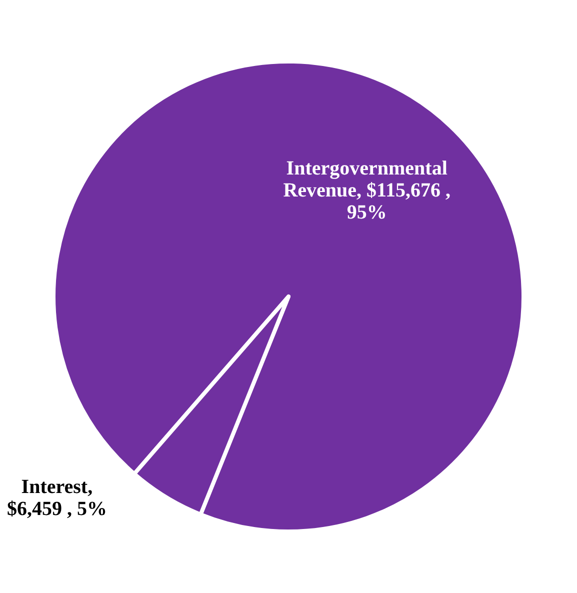  What do you see at coordinates (366, 191) in the screenshot?
I see `slice-label: Intergovernmental Revenue, $115,676 , 95%` at bounding box center [366, 191].